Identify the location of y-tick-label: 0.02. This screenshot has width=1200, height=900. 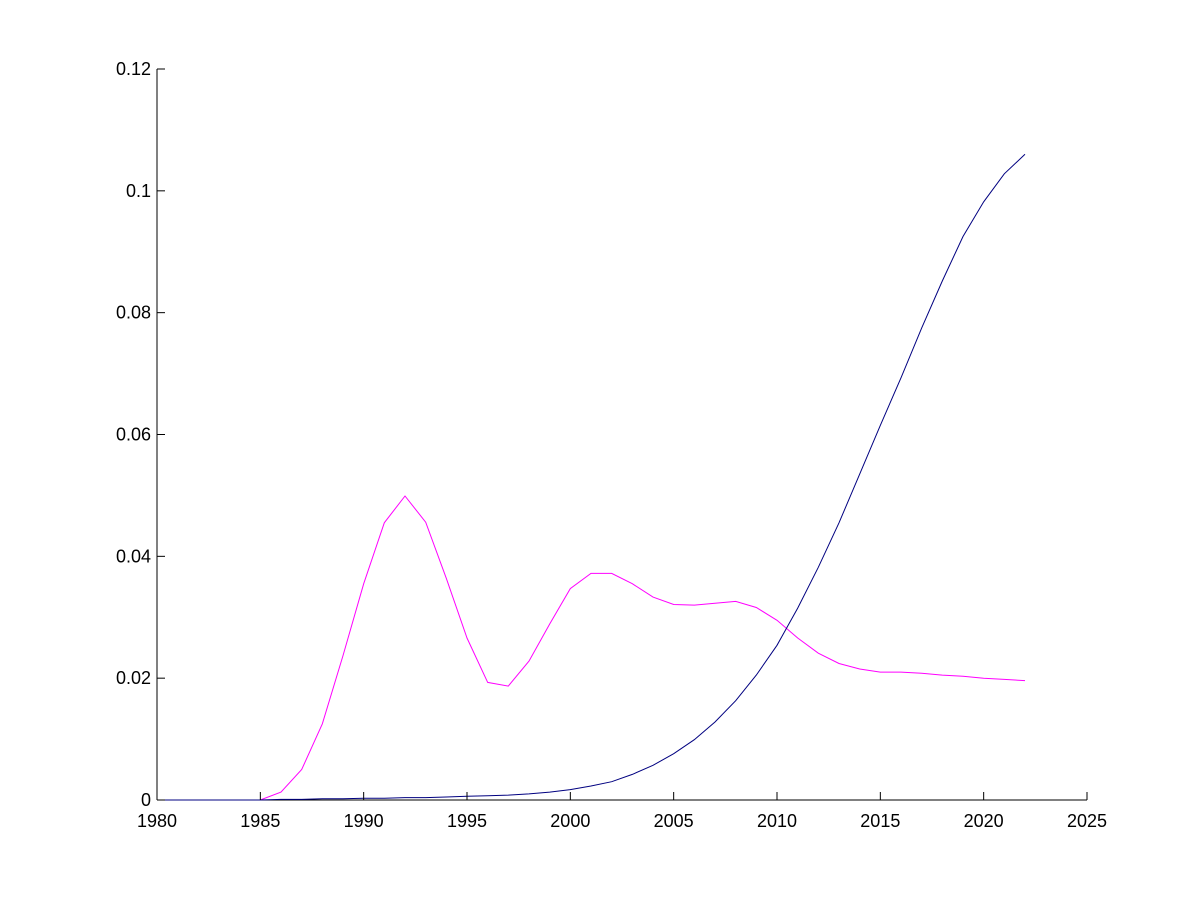
(133, 678).